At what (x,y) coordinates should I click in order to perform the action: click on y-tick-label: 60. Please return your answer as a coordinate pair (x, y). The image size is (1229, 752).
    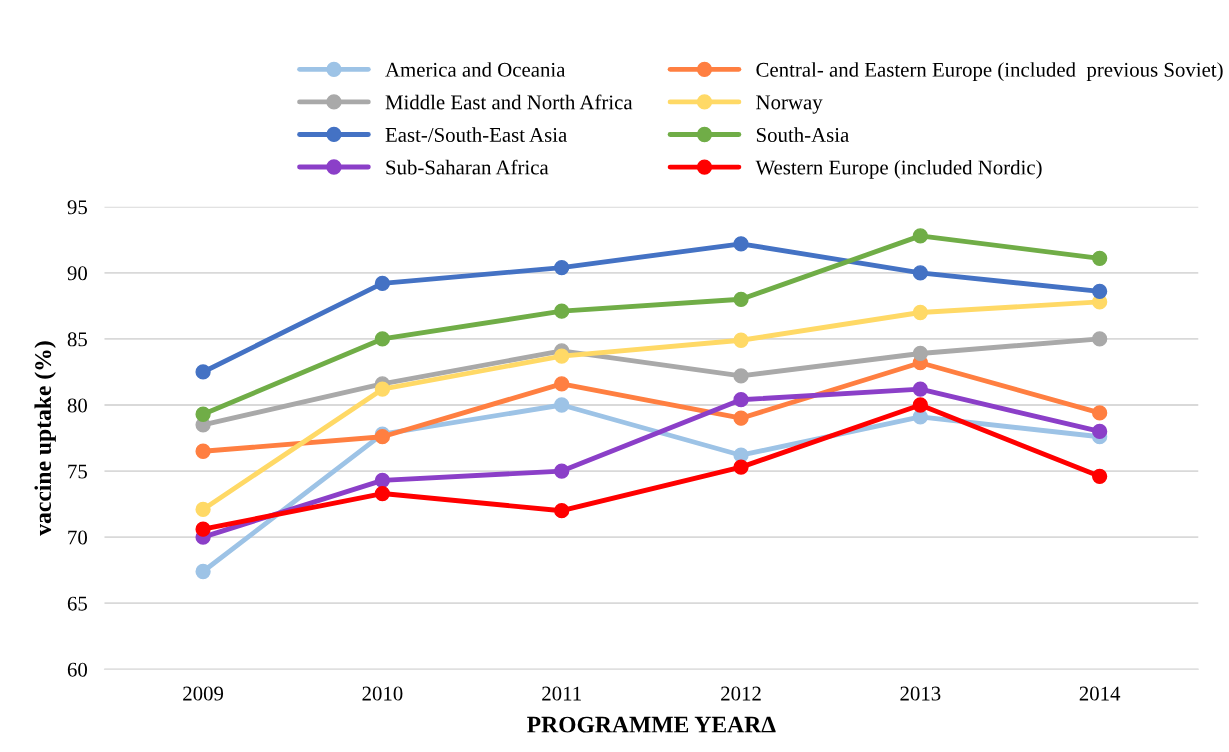
    Looking at the image, I should click on (77, 669).